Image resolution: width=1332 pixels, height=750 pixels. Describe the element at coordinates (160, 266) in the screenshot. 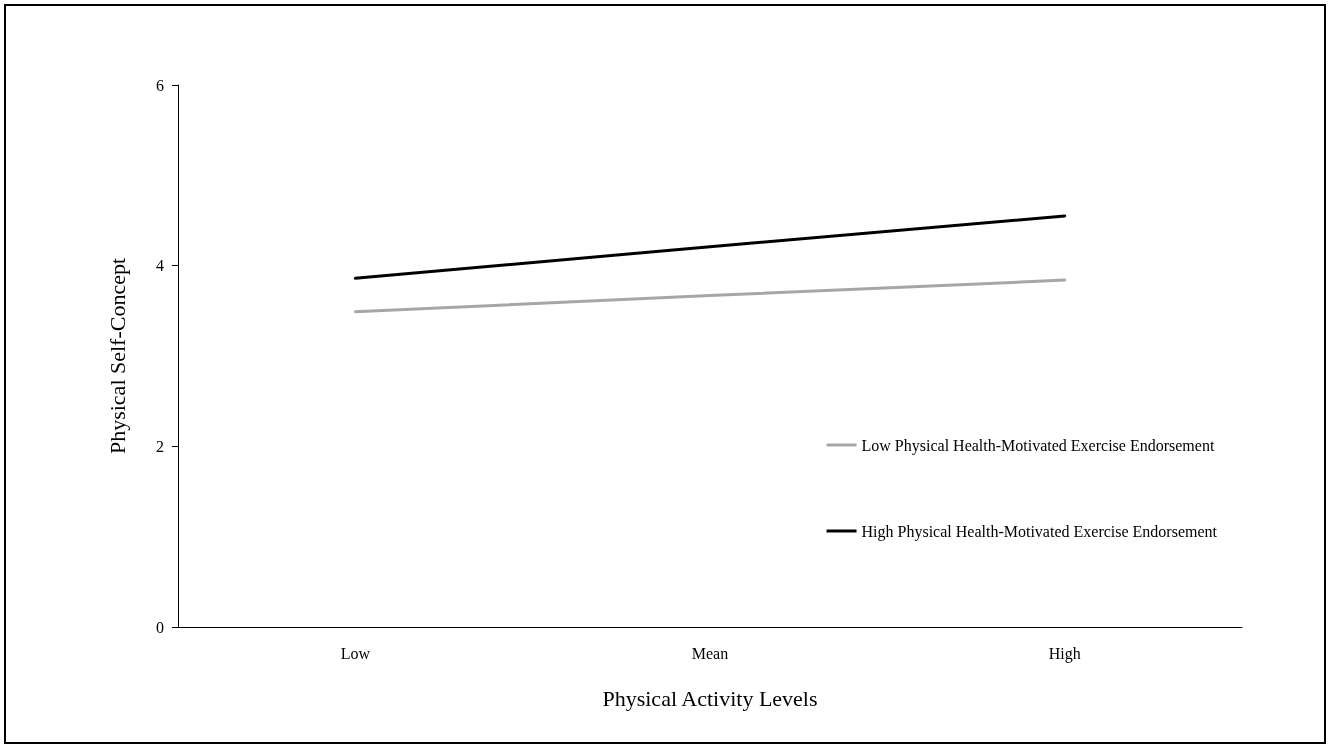

I see `y-tick-label: 4` at that location.